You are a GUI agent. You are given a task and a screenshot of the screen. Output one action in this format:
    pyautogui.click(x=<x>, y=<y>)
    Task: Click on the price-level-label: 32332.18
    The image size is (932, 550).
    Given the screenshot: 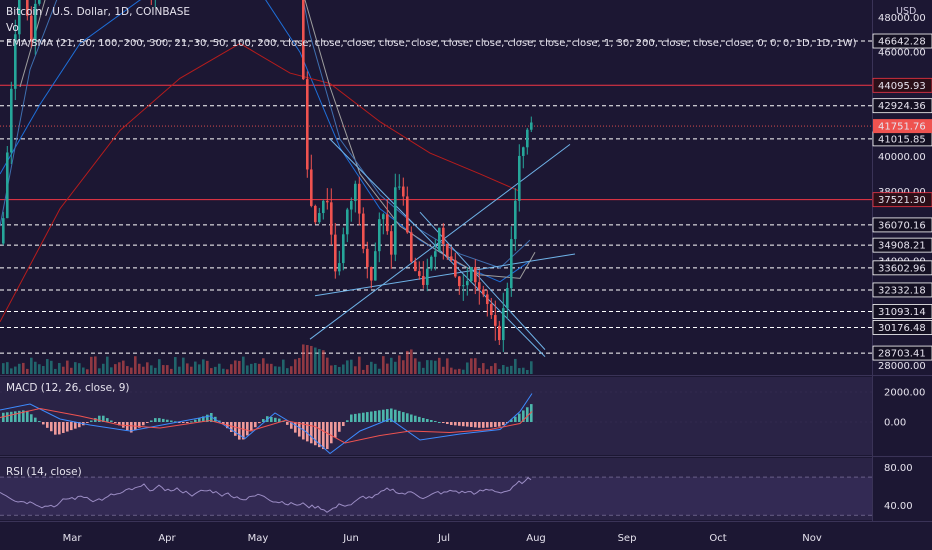 What is the action you would take?
    pyautogui.click(x=902, y=290)
    